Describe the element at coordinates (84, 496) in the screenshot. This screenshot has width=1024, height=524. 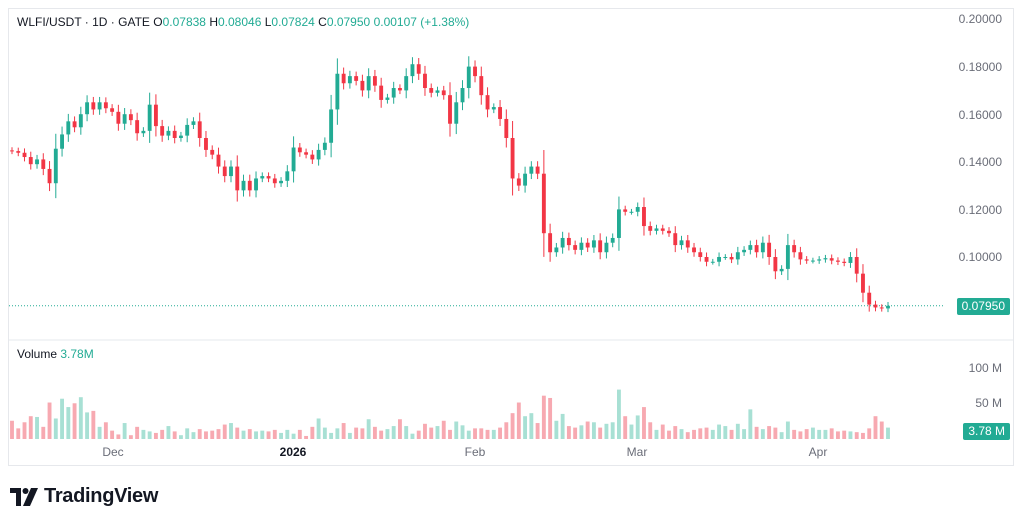
I see `tradingview-logo: TradingView` at that location.